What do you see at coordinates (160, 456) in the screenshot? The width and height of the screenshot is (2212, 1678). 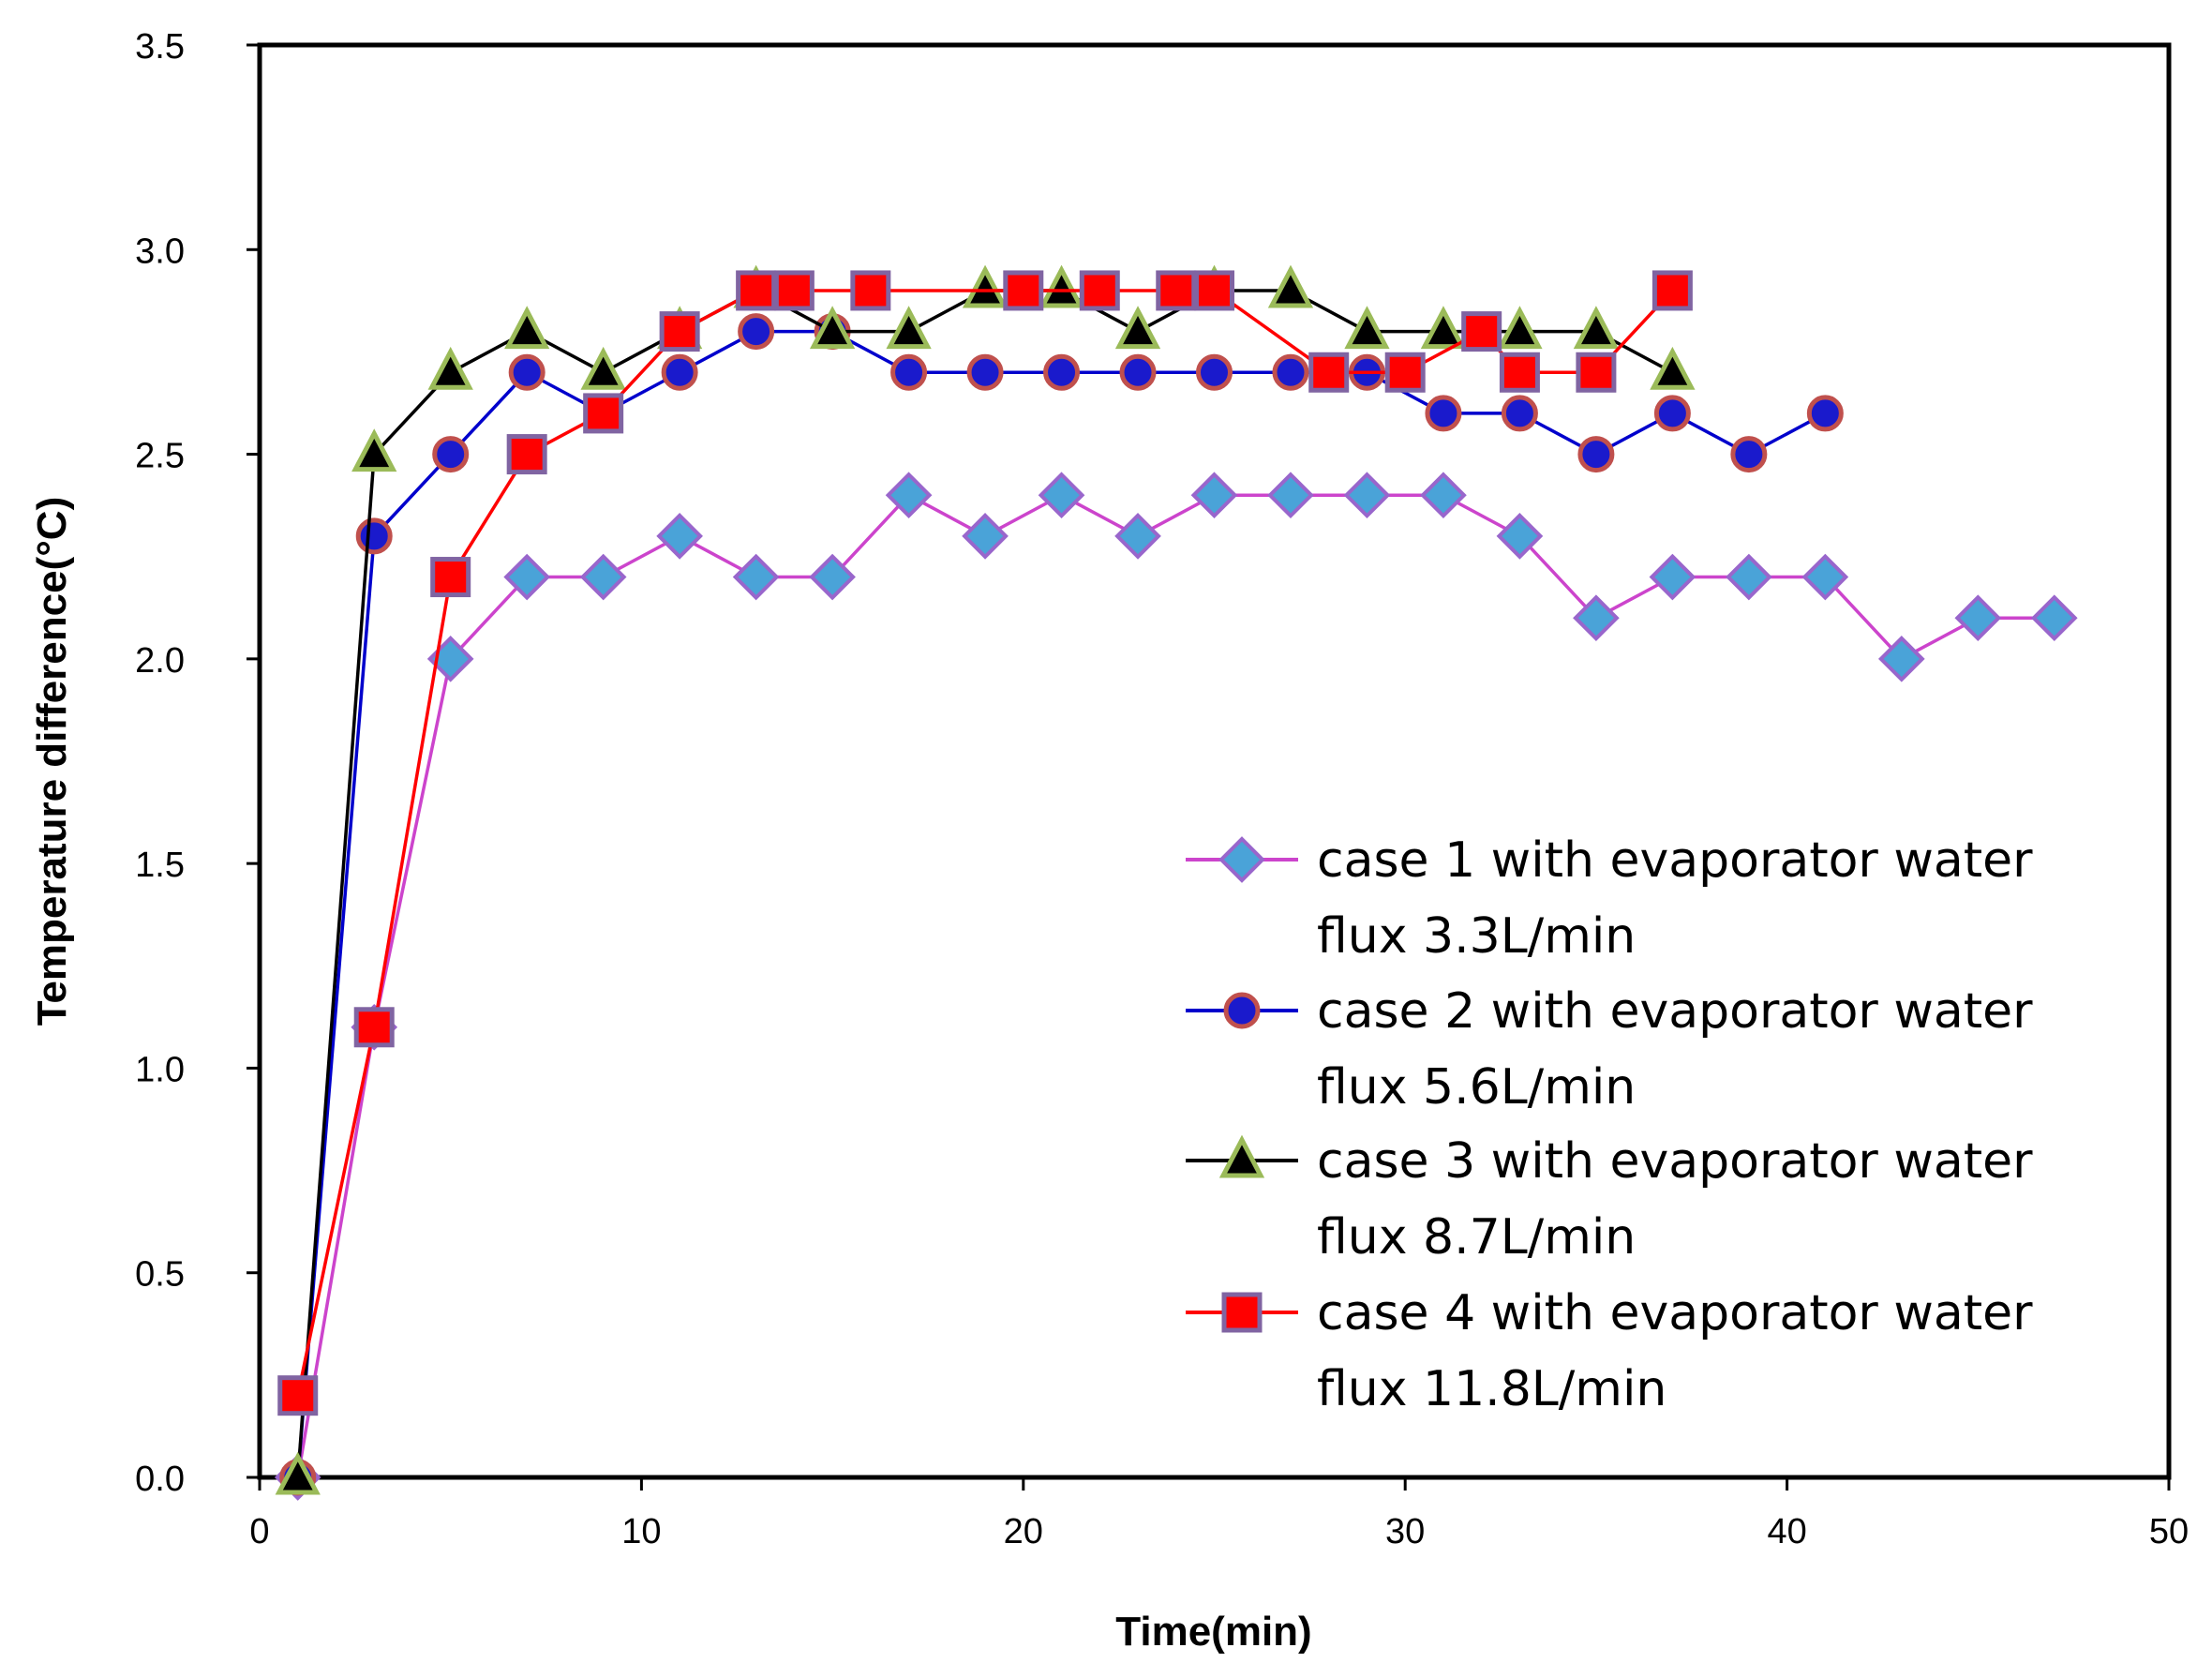 I see `y-tick-label: 2.5` at bounding box center [160, 456].